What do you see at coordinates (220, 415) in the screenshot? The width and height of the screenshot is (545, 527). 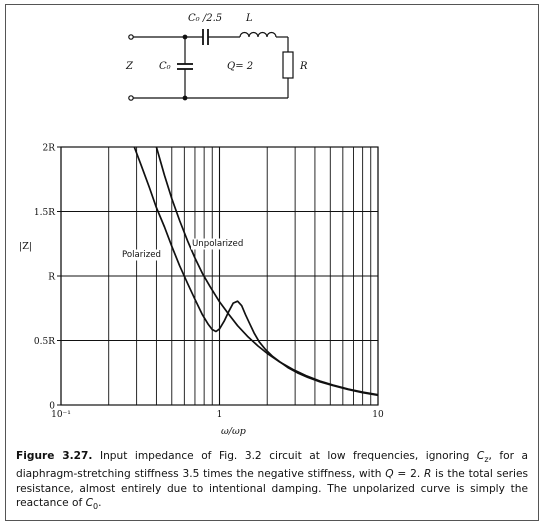 I see `x-tick-label: 1` at bounding box center [220, 415].